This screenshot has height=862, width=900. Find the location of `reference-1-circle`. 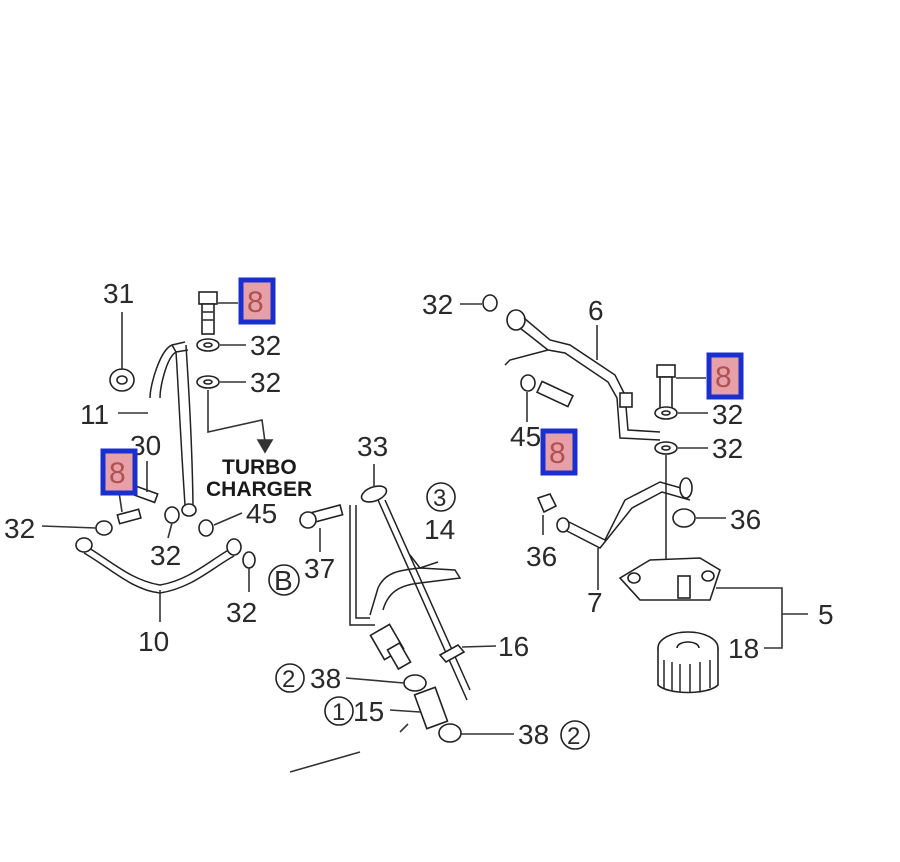

reference-1-circle is located at coordinates (339, 711).